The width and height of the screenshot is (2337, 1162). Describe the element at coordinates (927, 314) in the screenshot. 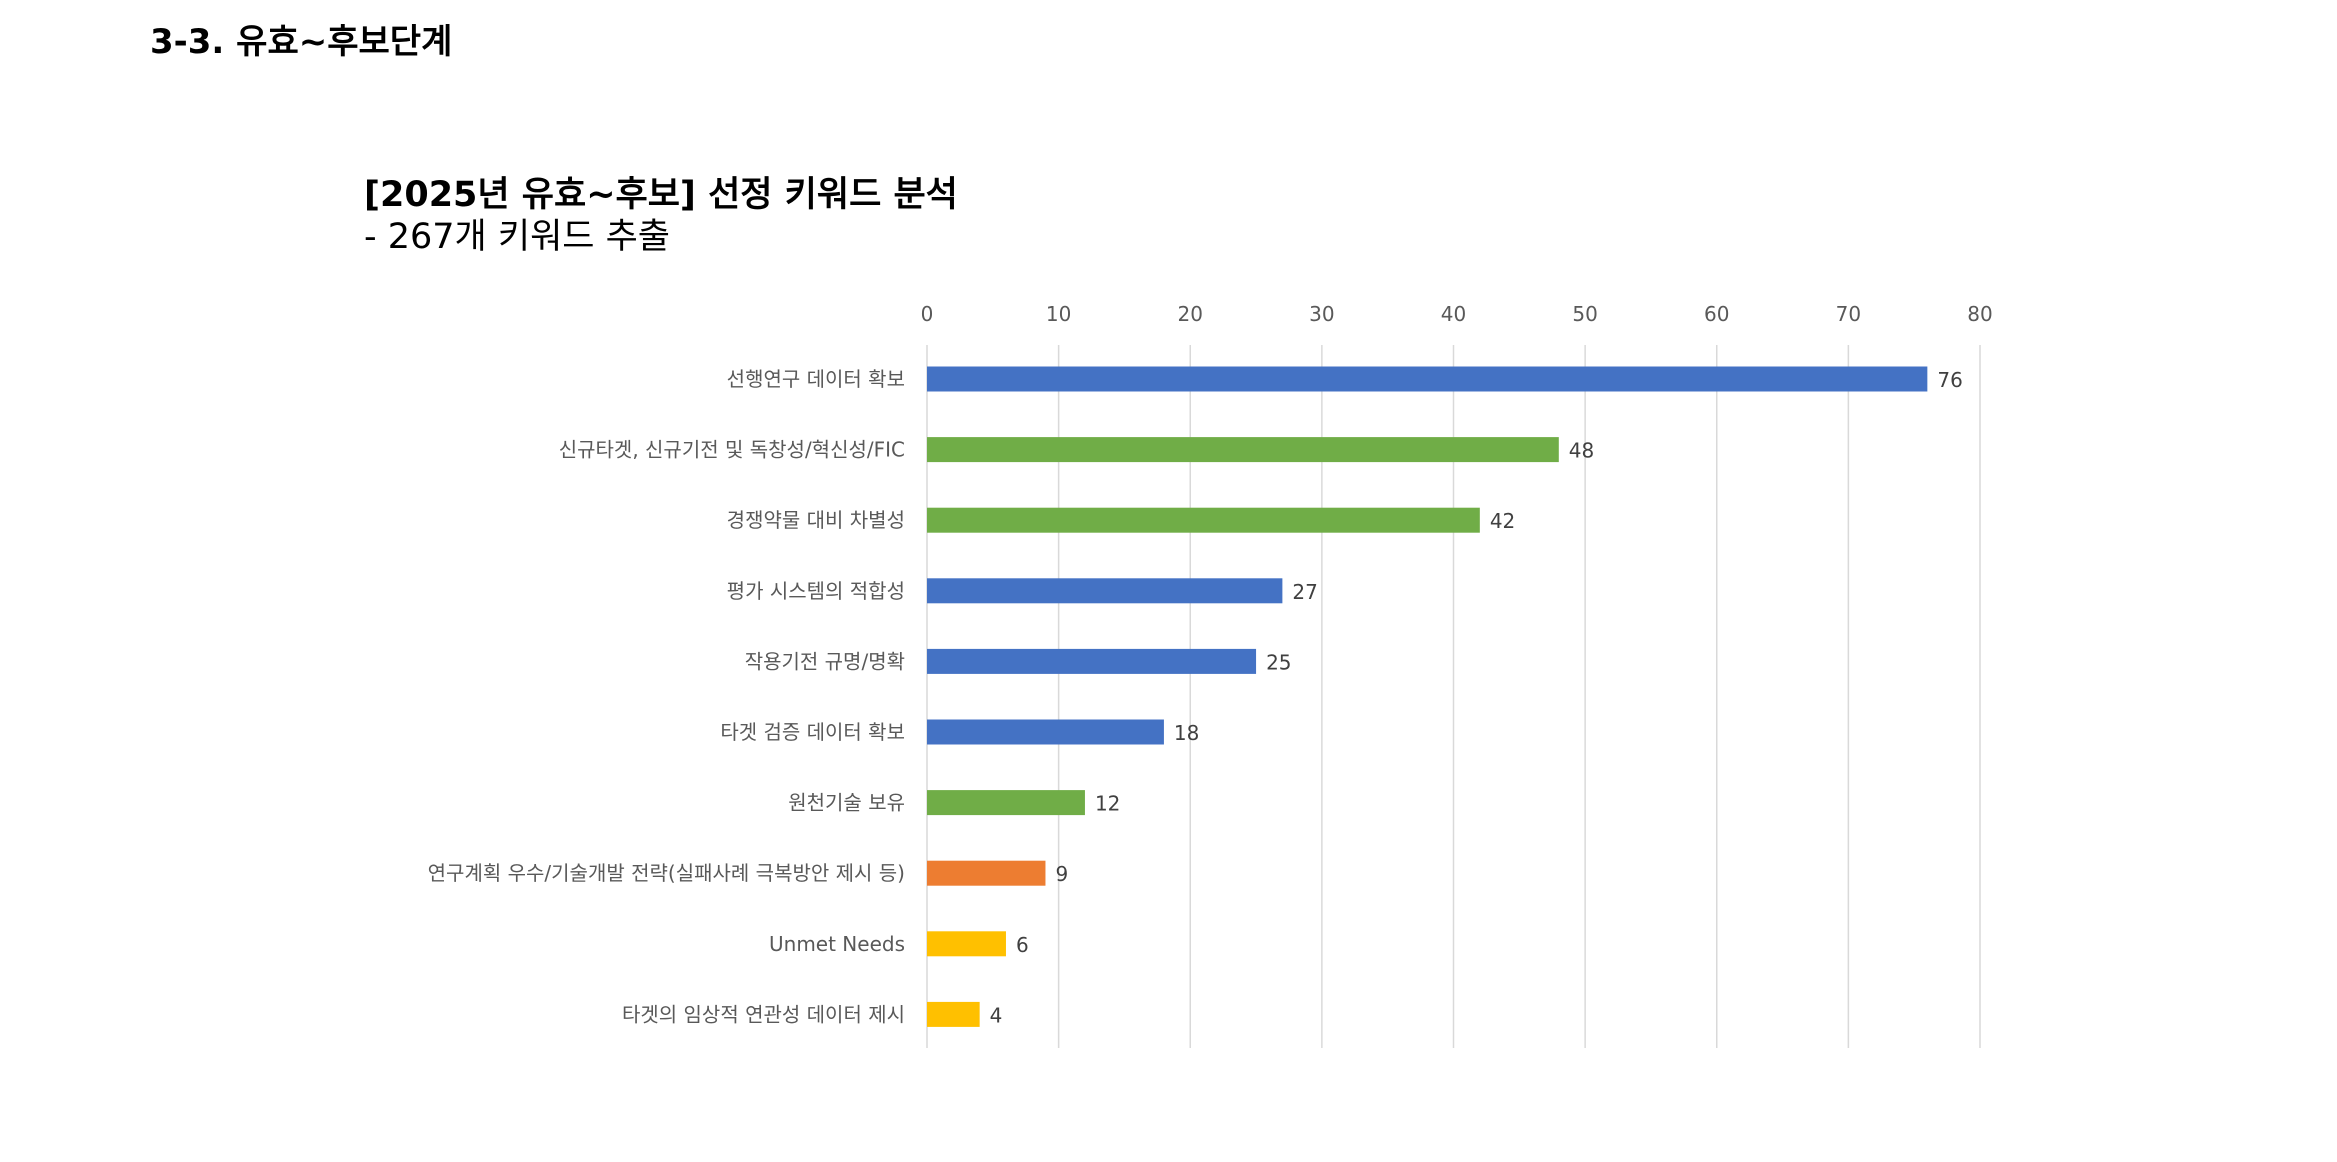

I see `x-tick-label: 0` at that location.